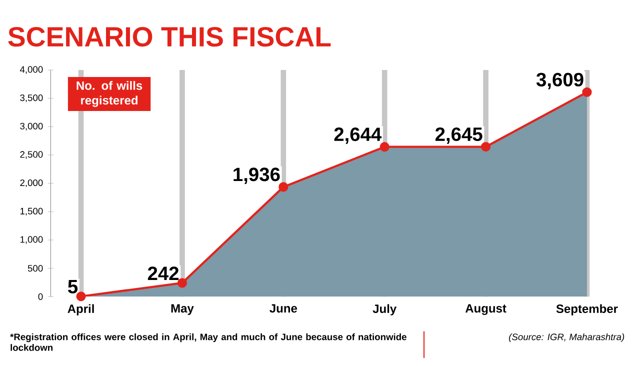 The image size is (635, 366). Describe the element at coordinates (182, 309) in the screenshot. I see `x-tick-label: May` at that location.